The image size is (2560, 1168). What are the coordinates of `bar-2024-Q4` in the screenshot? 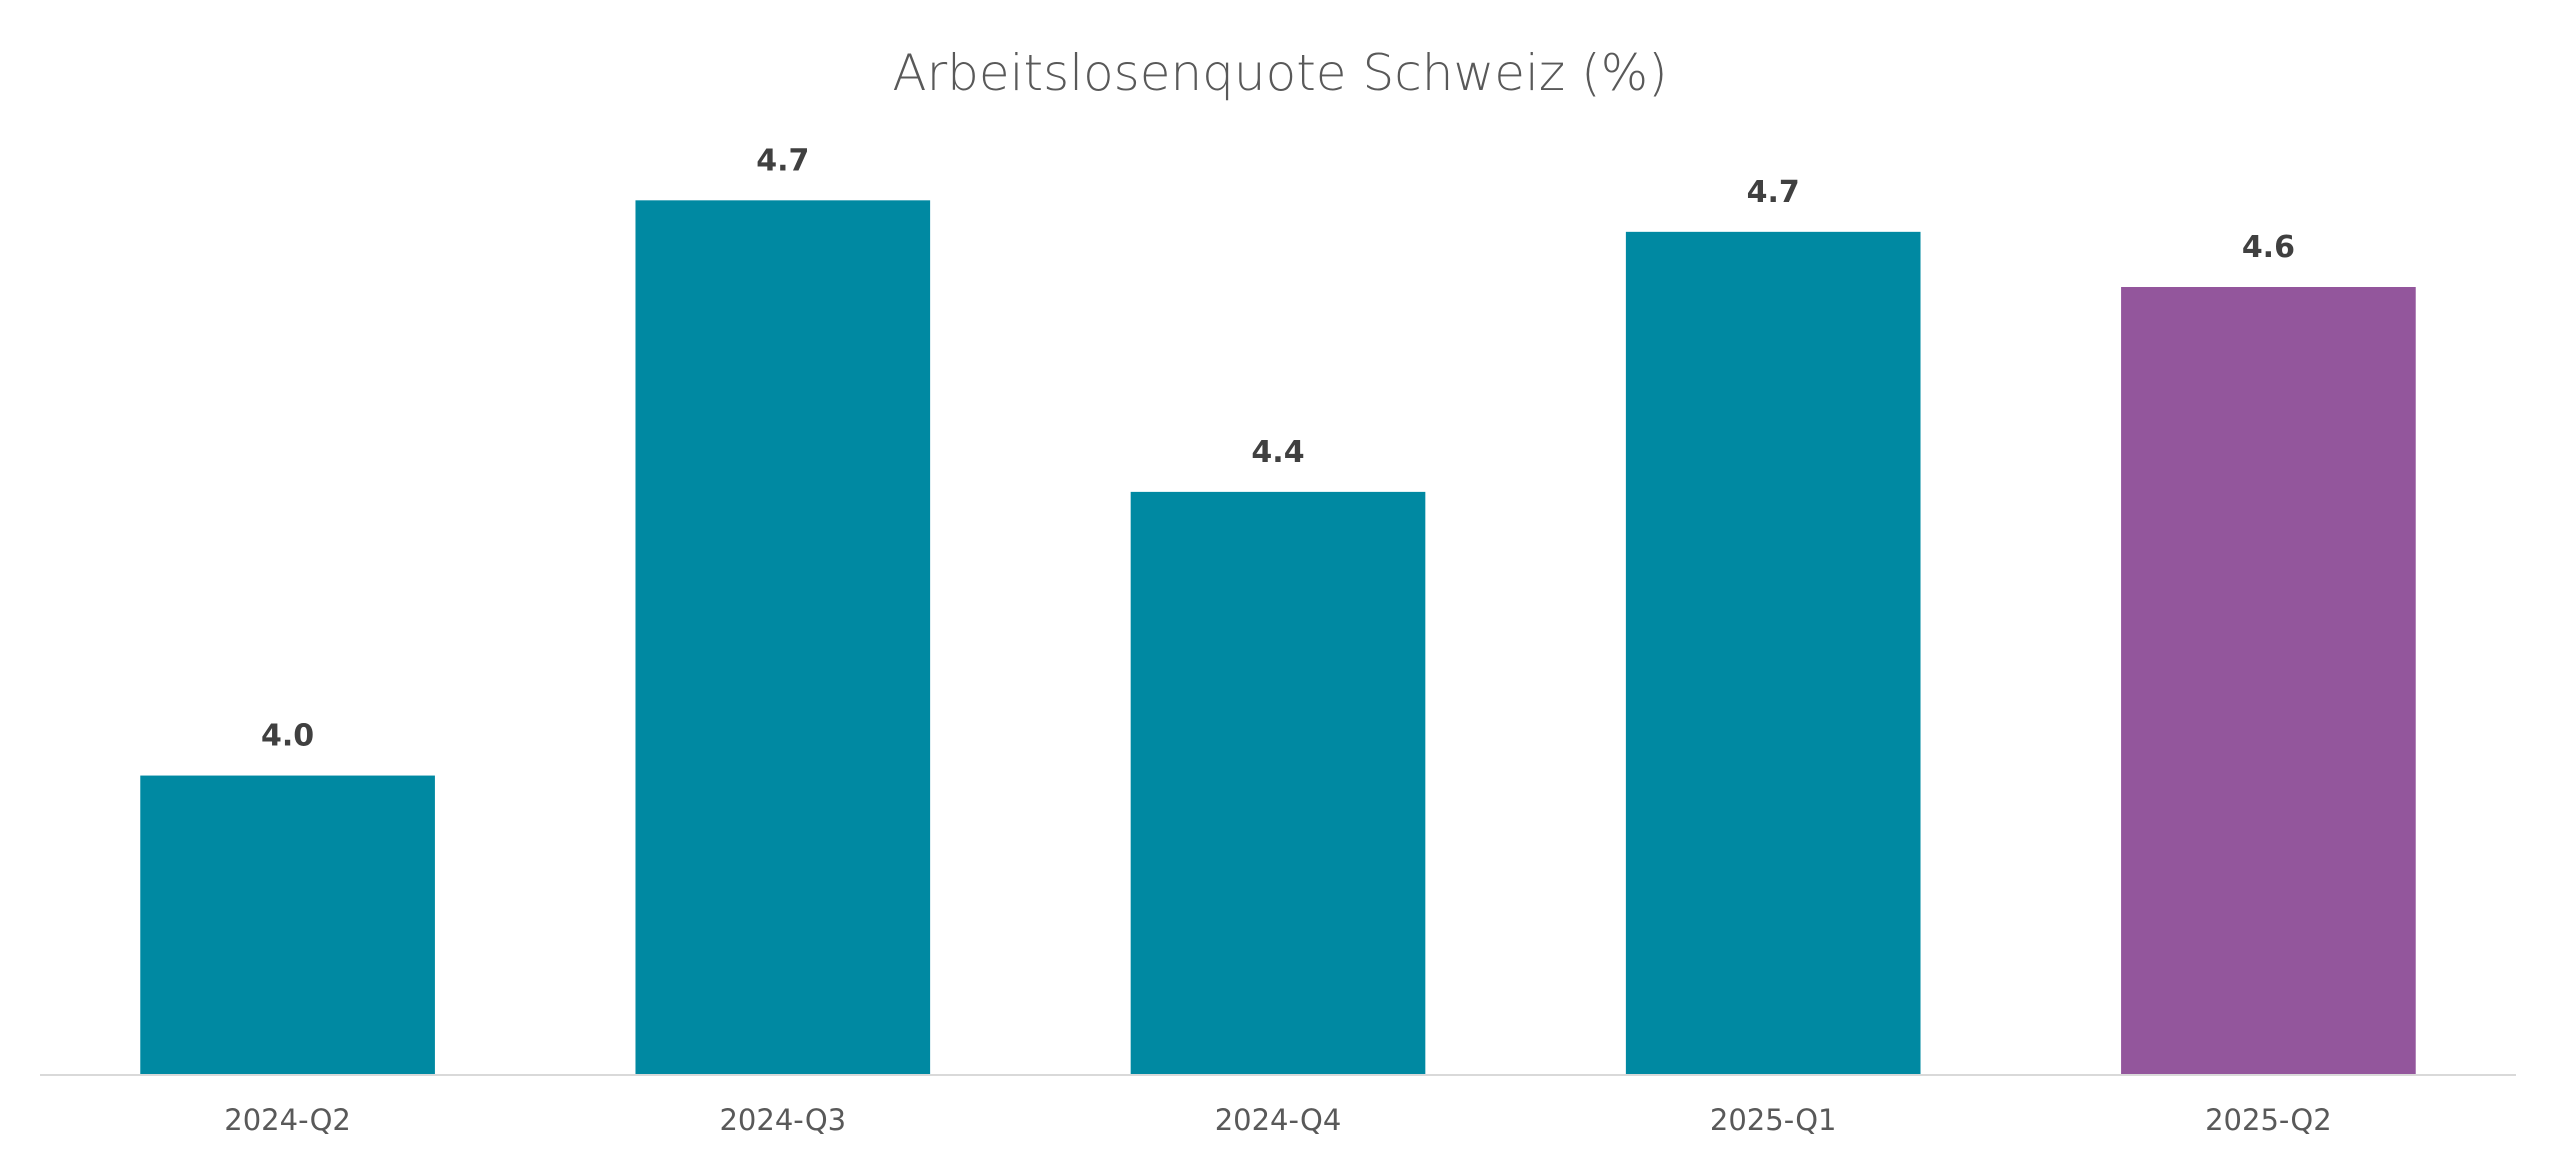 It's located at (1278, 783).